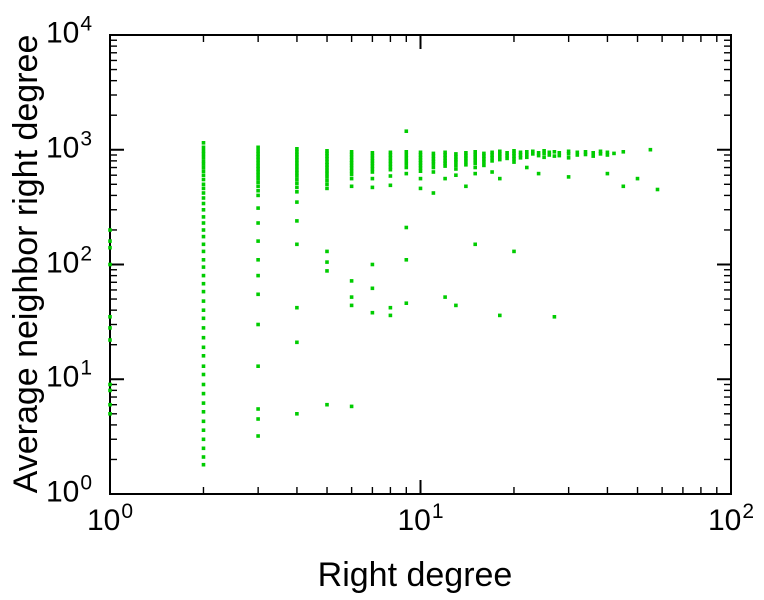 Image resolution: width=764 pixels, height=600 pixels. Describe the element at coordinates (86, 483) in the screenshot. I see `tick-exponent: 0` at that location.